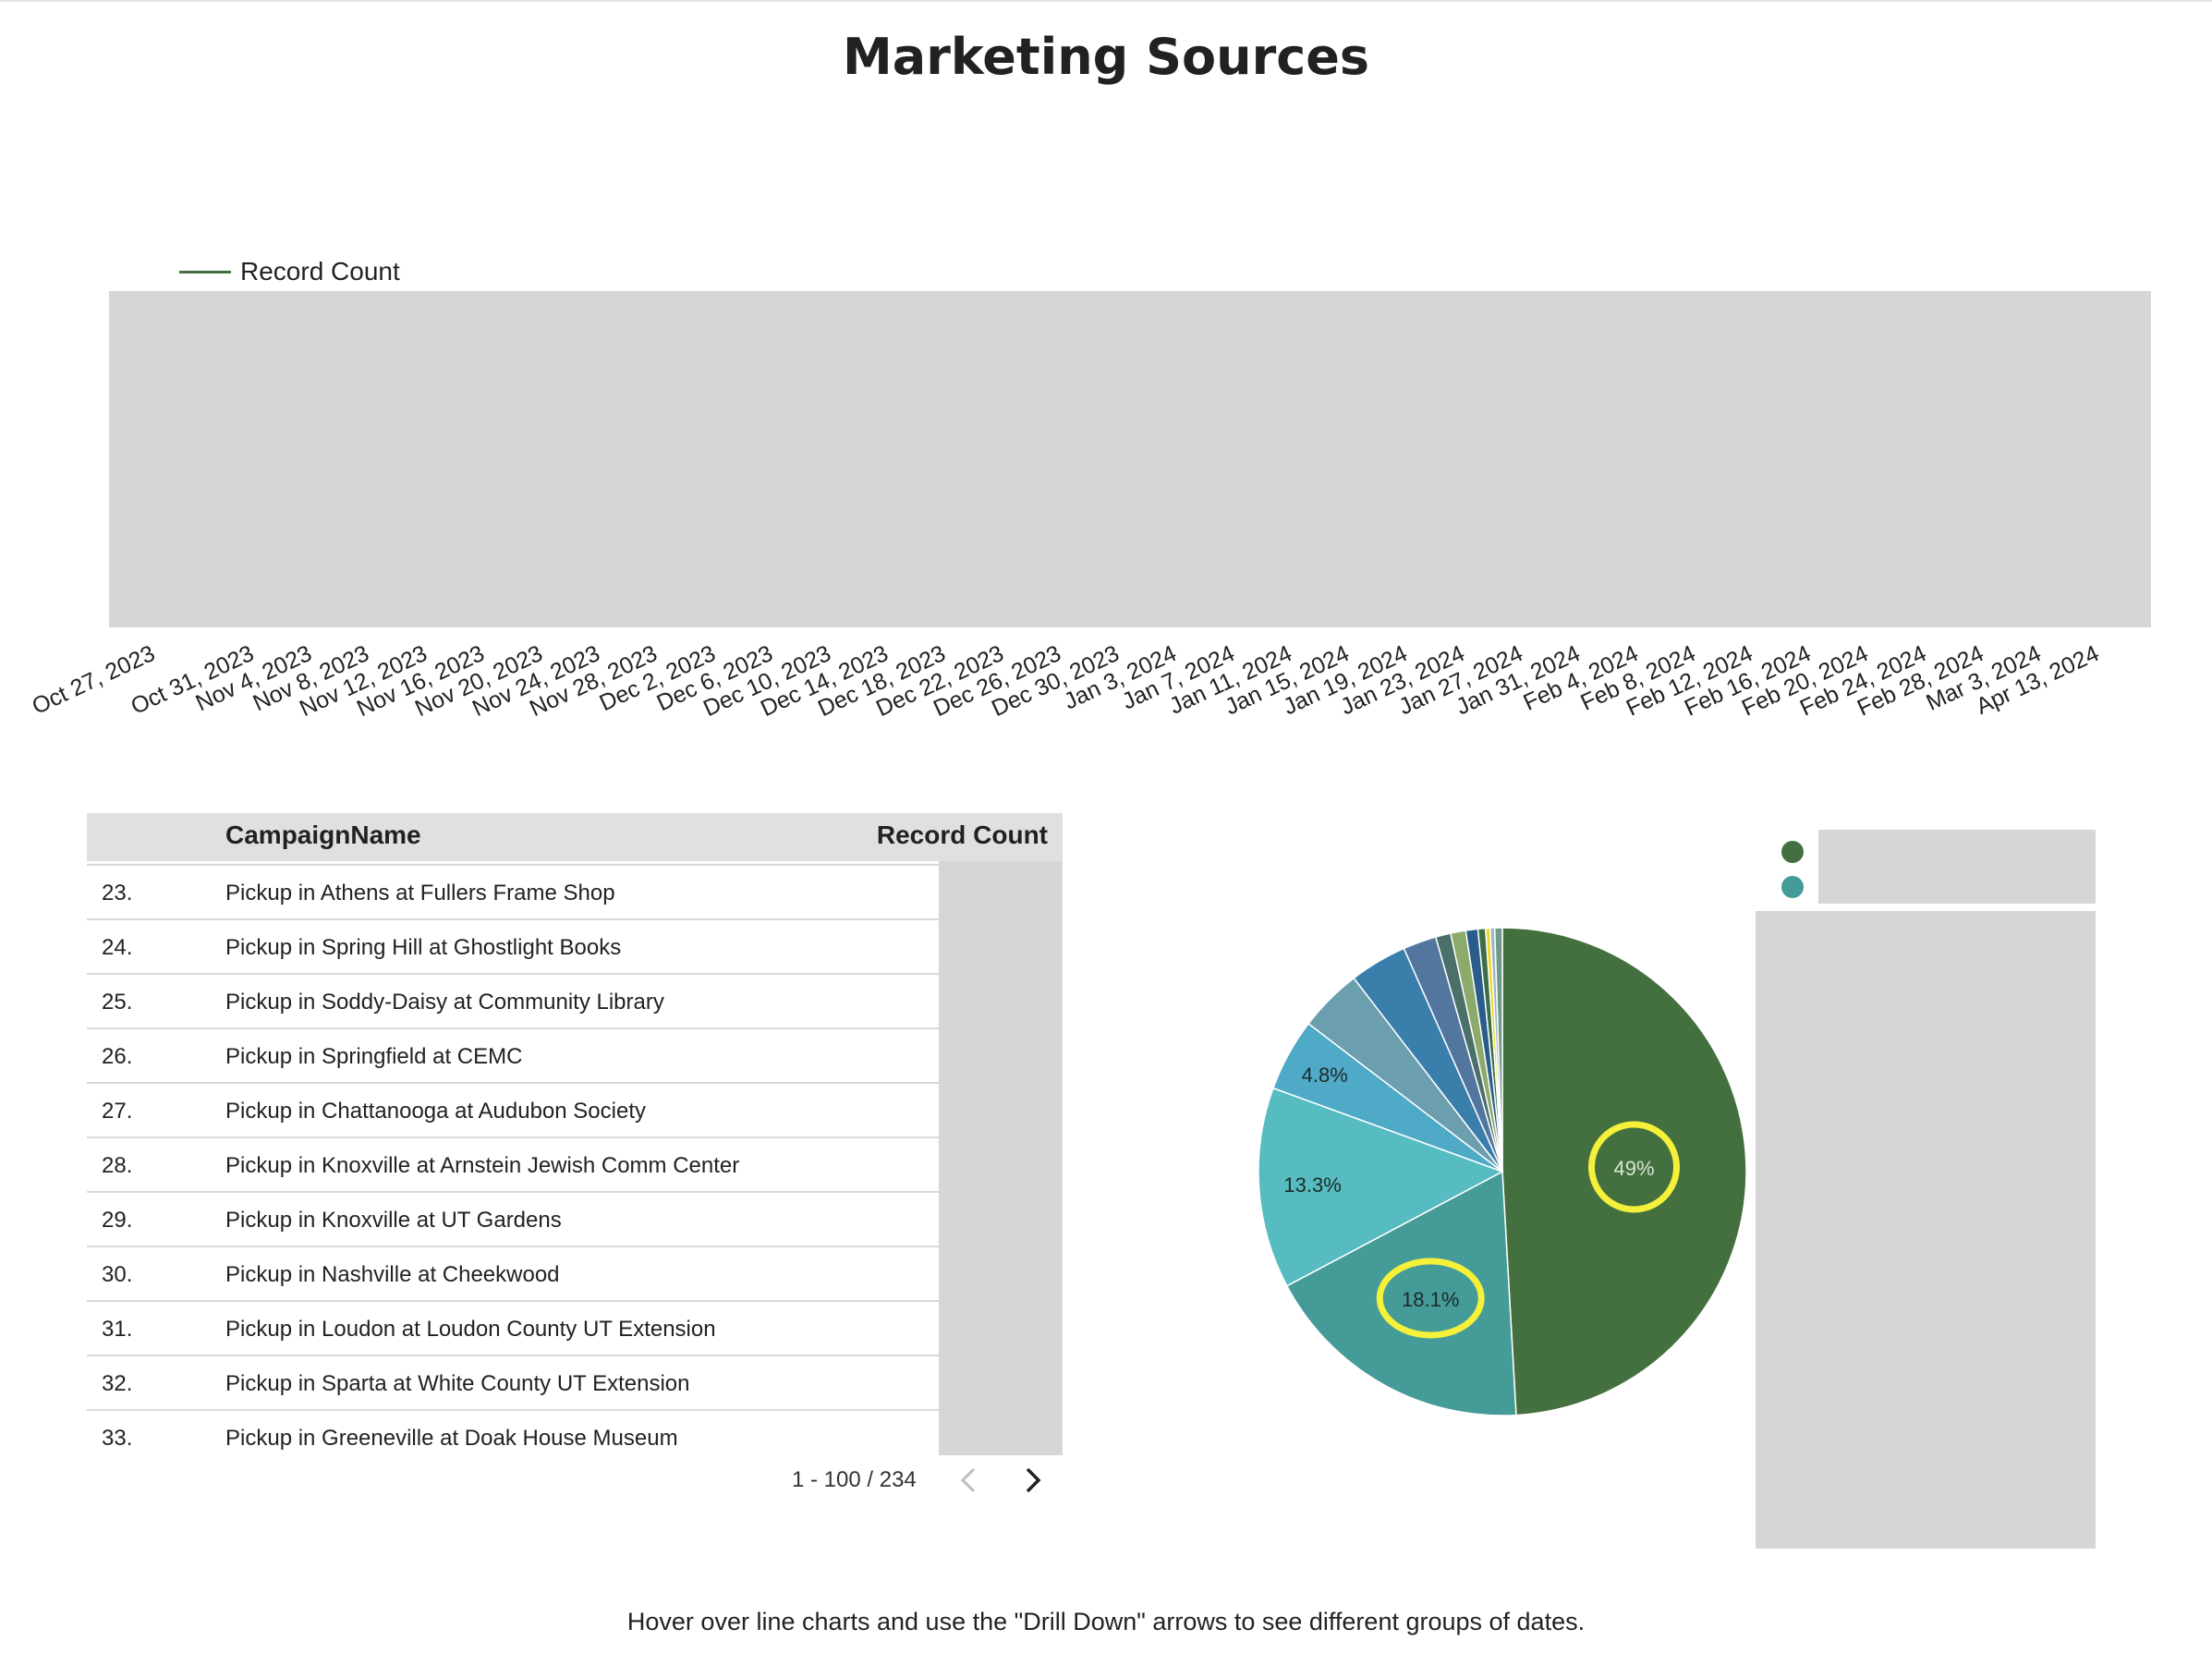 The width and height of the screenshot is (2212, 1665). Describe the element at coordinates (117, 893) in the screenshot. I see `row-number: 23.` at that location.